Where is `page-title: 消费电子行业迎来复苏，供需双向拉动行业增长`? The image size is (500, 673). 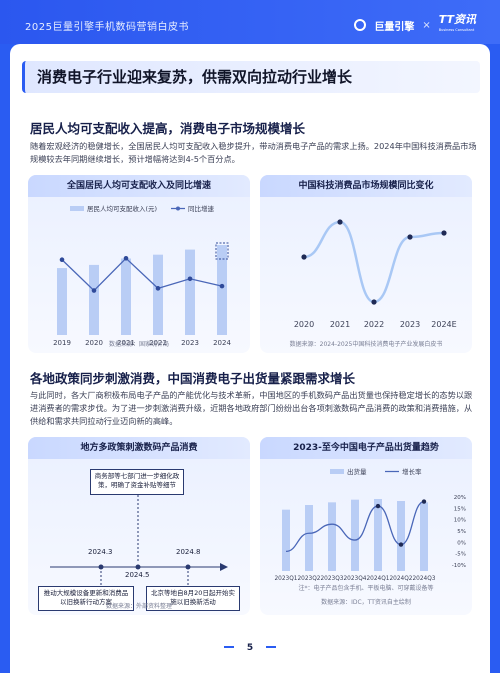
page-title: 消费电子行业迎来复苏，供需双向拉动行业增长 is located at coordinates (251, 77).